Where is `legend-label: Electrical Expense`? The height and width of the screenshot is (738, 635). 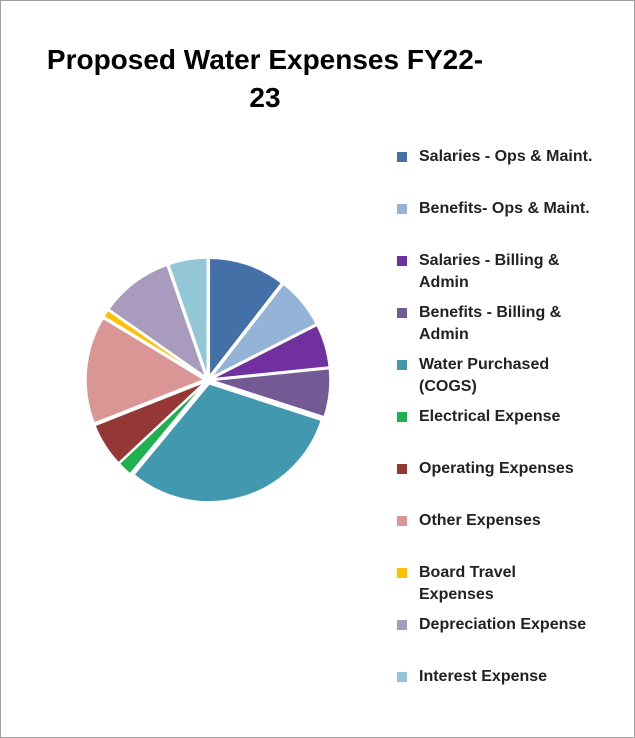 legend-label: Electrical Expense is located at coordinates (490, 416).